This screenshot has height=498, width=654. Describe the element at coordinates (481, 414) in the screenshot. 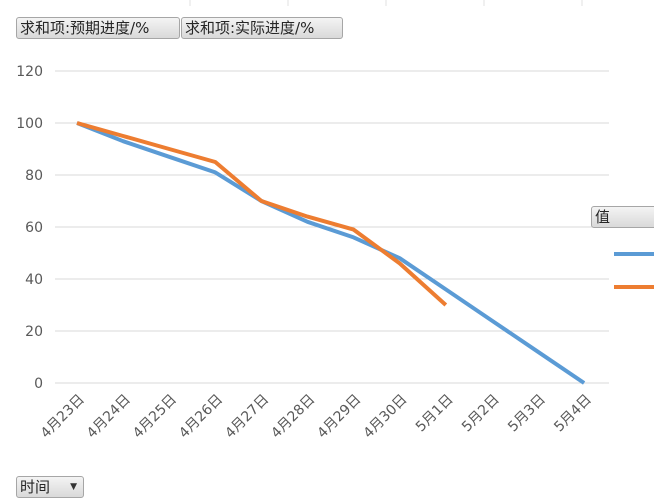

I see `x-tick-label: 5月2日` at that location.